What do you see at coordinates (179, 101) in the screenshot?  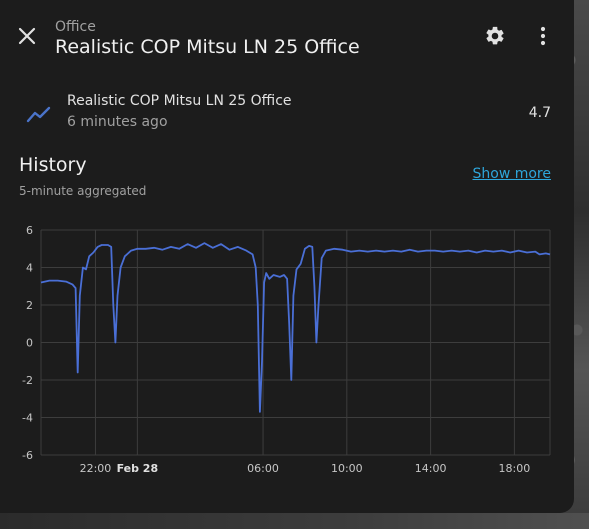 I see `entity-name: Realistic COP Mitsu LN 25 Office` at bounding box center [179, 101].